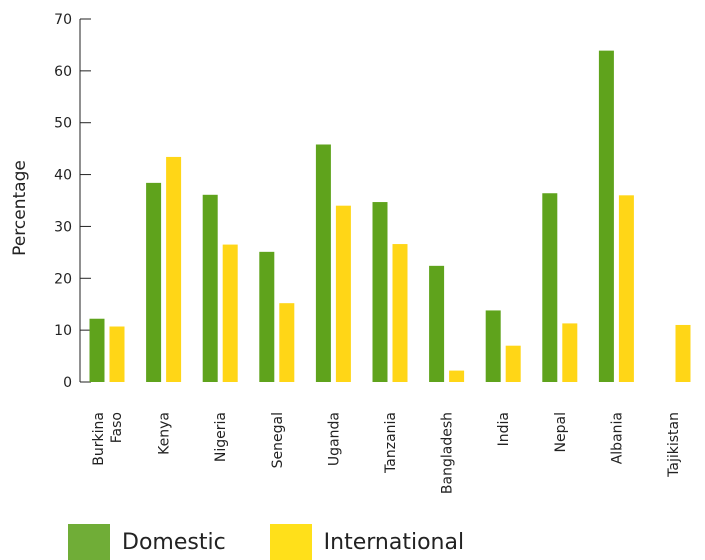 The image size is (705, 560). Describe the element at coordinates (63, 227) in the screenshot. I see `y-tick-label: 30` at that location.